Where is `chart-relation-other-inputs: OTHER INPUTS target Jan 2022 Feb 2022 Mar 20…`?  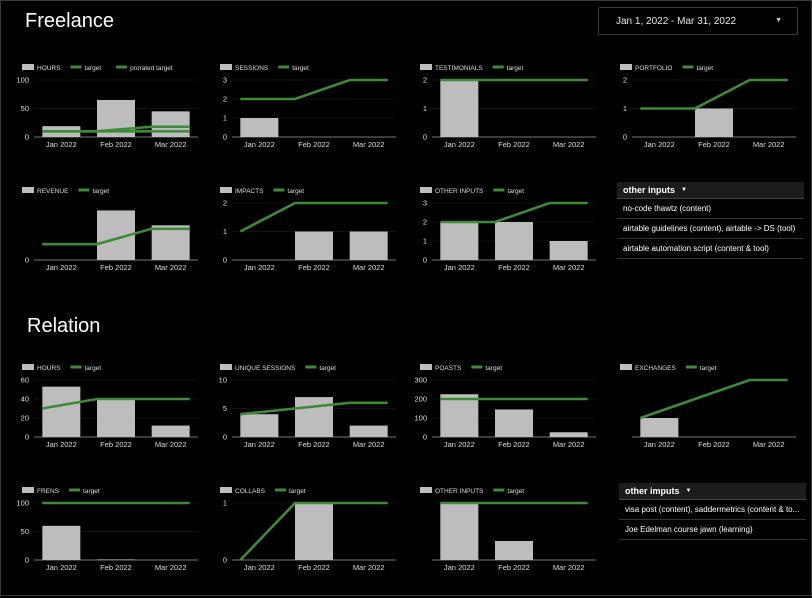 chart-relation-other-inputs: OTHER INPUTS target Jan 2022 Feb 2022 Mar 20… is located at coordinates (504, 540).